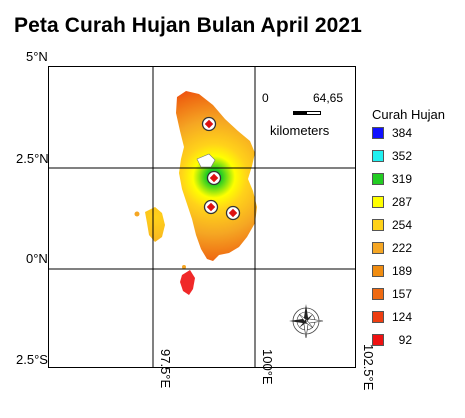 This screenshot has width=465, height=418. I want to click on legend-label: 254, so click(401, 225).